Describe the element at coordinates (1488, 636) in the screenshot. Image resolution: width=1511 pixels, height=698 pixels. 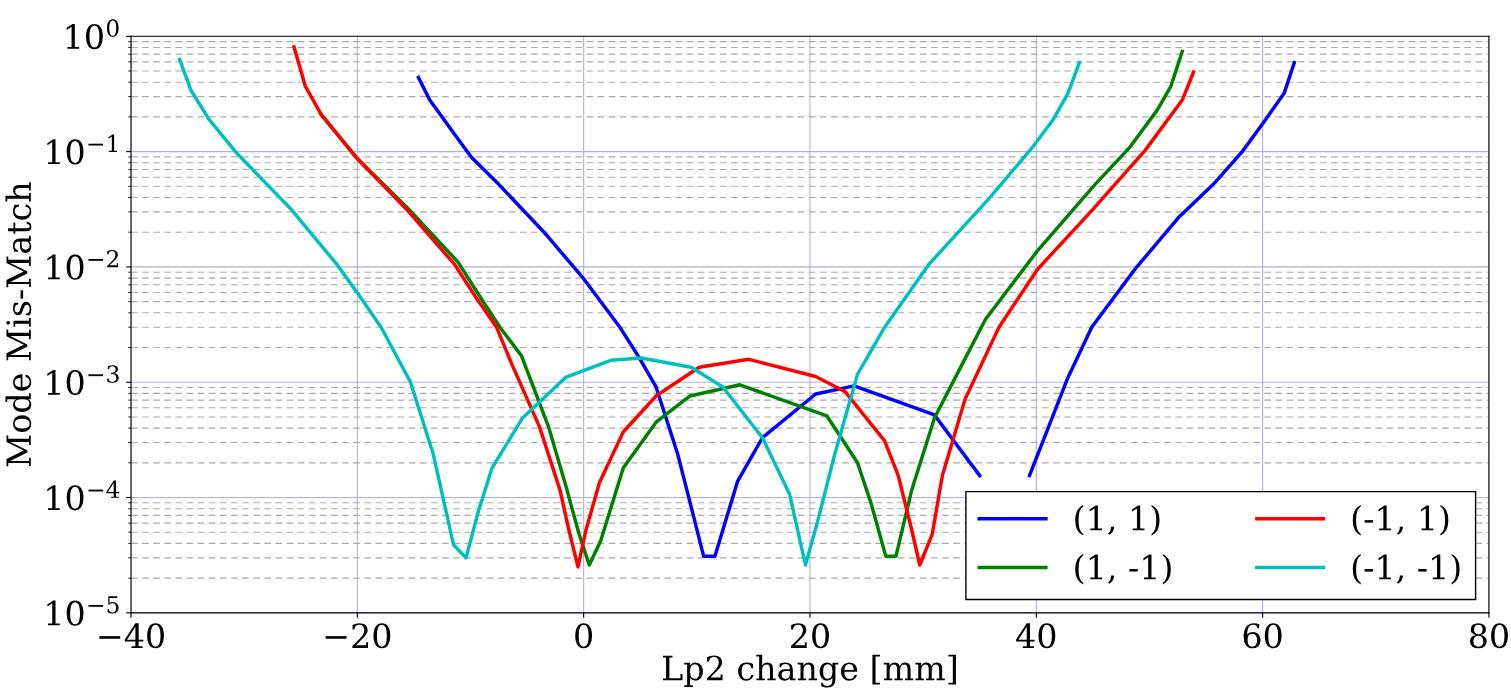
I see `x-tick-label: 80` at that location.